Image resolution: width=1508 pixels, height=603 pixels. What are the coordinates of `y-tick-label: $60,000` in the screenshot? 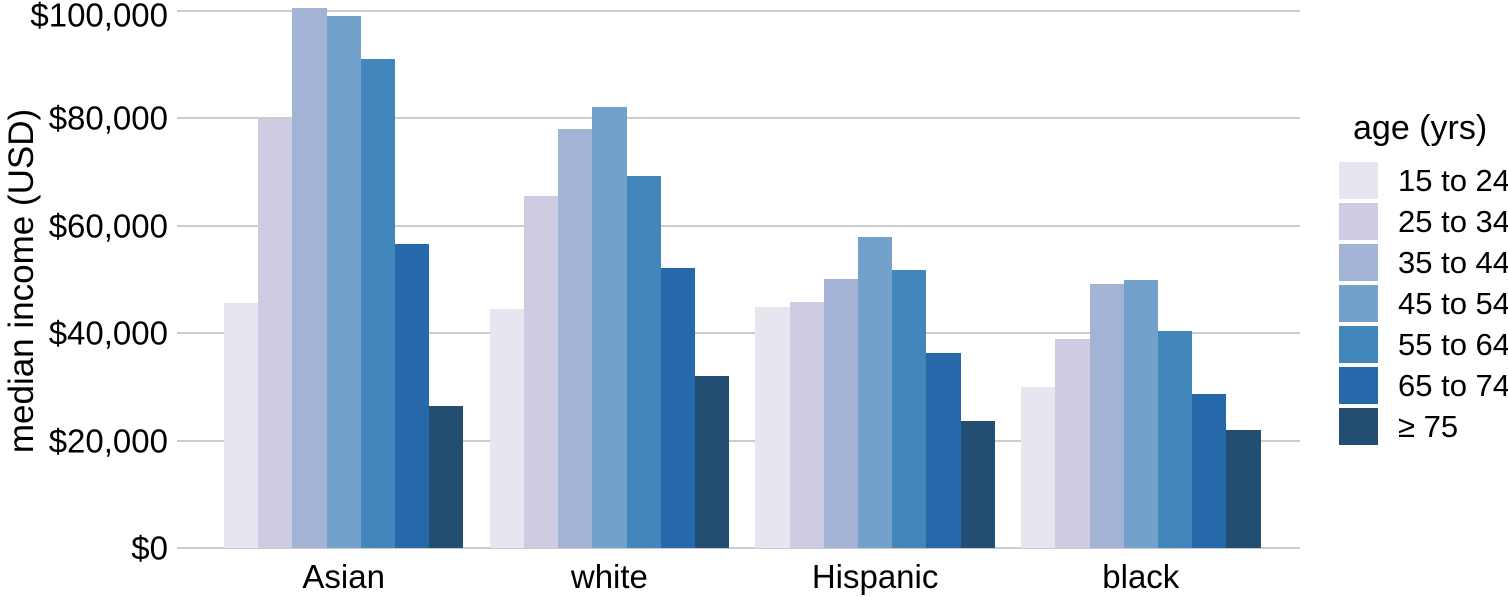 It's located at (108, 225).